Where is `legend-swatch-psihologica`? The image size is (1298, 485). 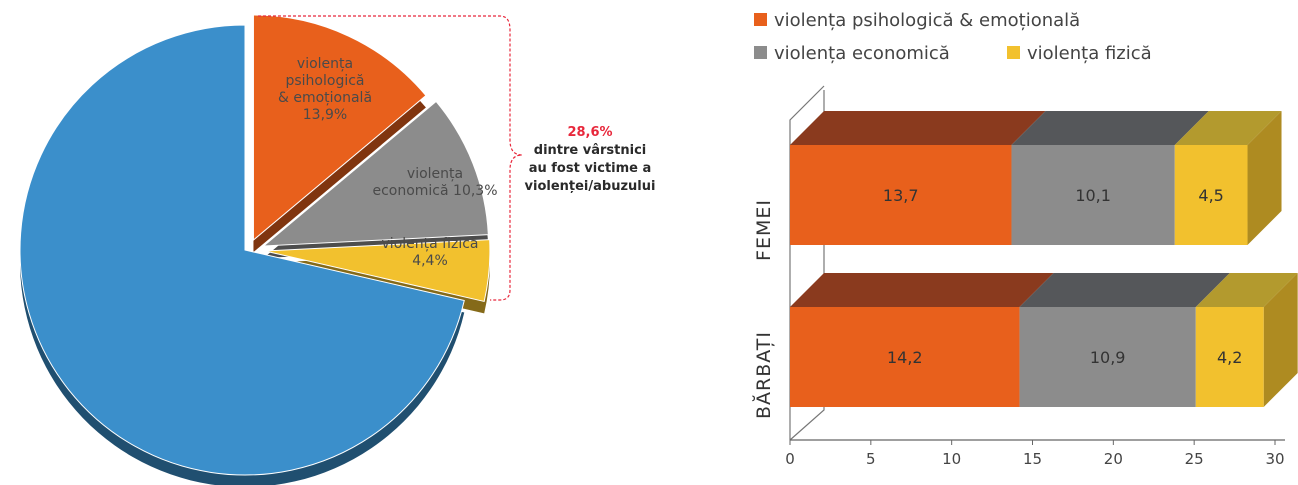 legend-swatch-psihologica is located at coordinates (760, 19).